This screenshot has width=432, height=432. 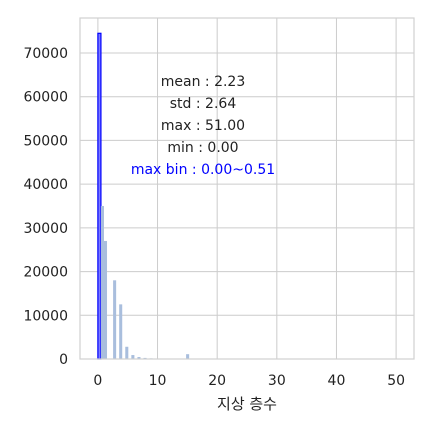 What do you see at coordinates (247, 404) in the screenshot?
I see `x-axis-label: 지상 층수` at bounding box center [247, 404].